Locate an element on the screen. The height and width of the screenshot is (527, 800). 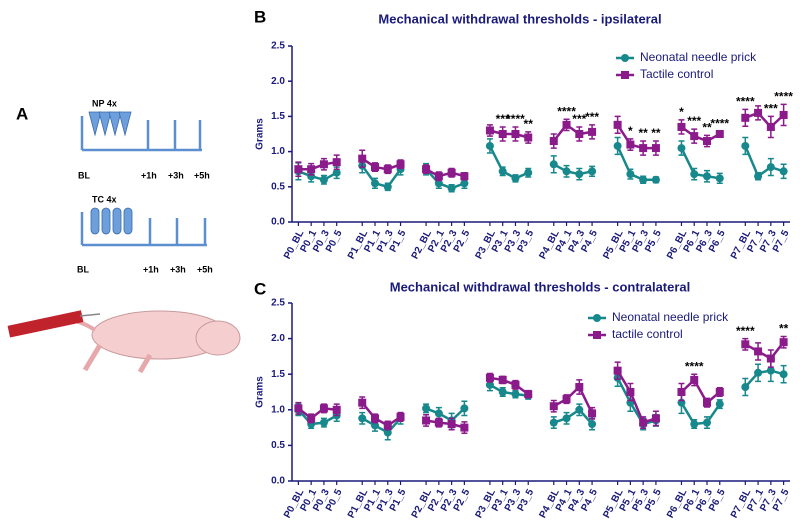
time-label: +3h is located at coordinates (176, 175).